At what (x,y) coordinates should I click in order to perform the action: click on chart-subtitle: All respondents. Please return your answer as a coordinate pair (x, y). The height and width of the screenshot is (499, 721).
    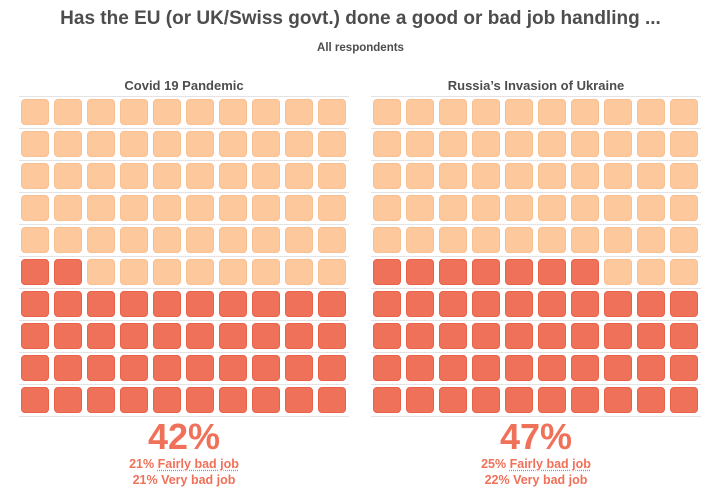
    Looking at the image, I should click on (360, 48).